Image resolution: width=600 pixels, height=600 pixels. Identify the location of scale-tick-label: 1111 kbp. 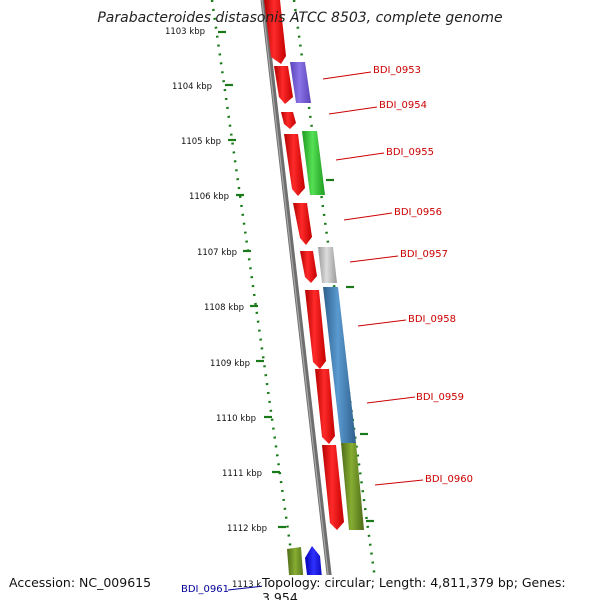
(242, 474).